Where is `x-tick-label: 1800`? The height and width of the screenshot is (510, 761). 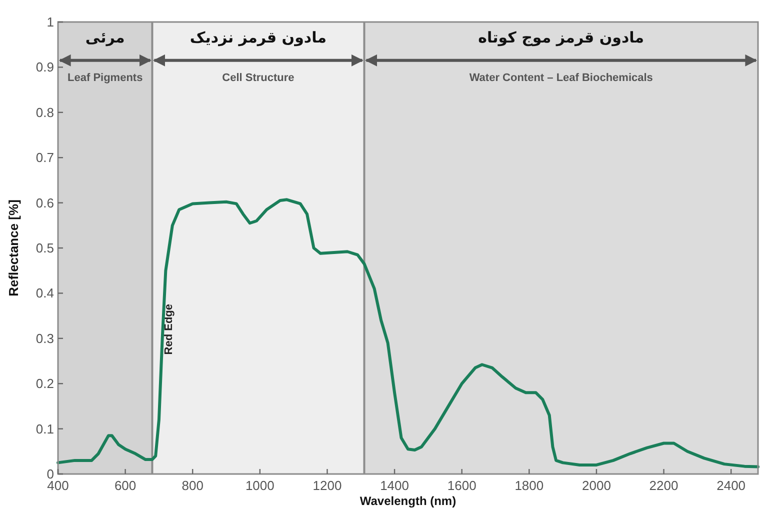 x-tick-label: 1800 is located at coordinates (529, 485).